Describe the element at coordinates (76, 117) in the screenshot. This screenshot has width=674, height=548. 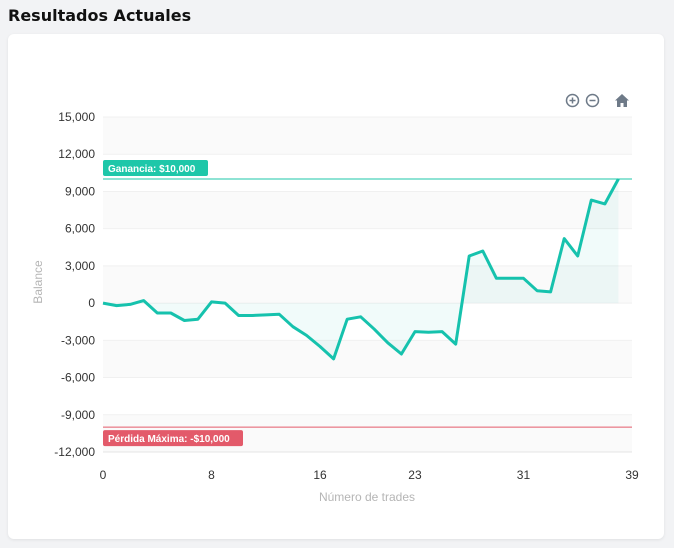
I see `y-tick-label: 15,000` at that location.